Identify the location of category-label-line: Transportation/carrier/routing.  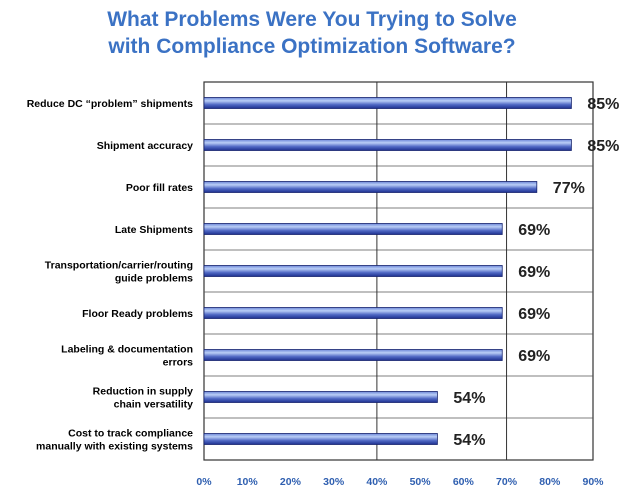
(119, 266).